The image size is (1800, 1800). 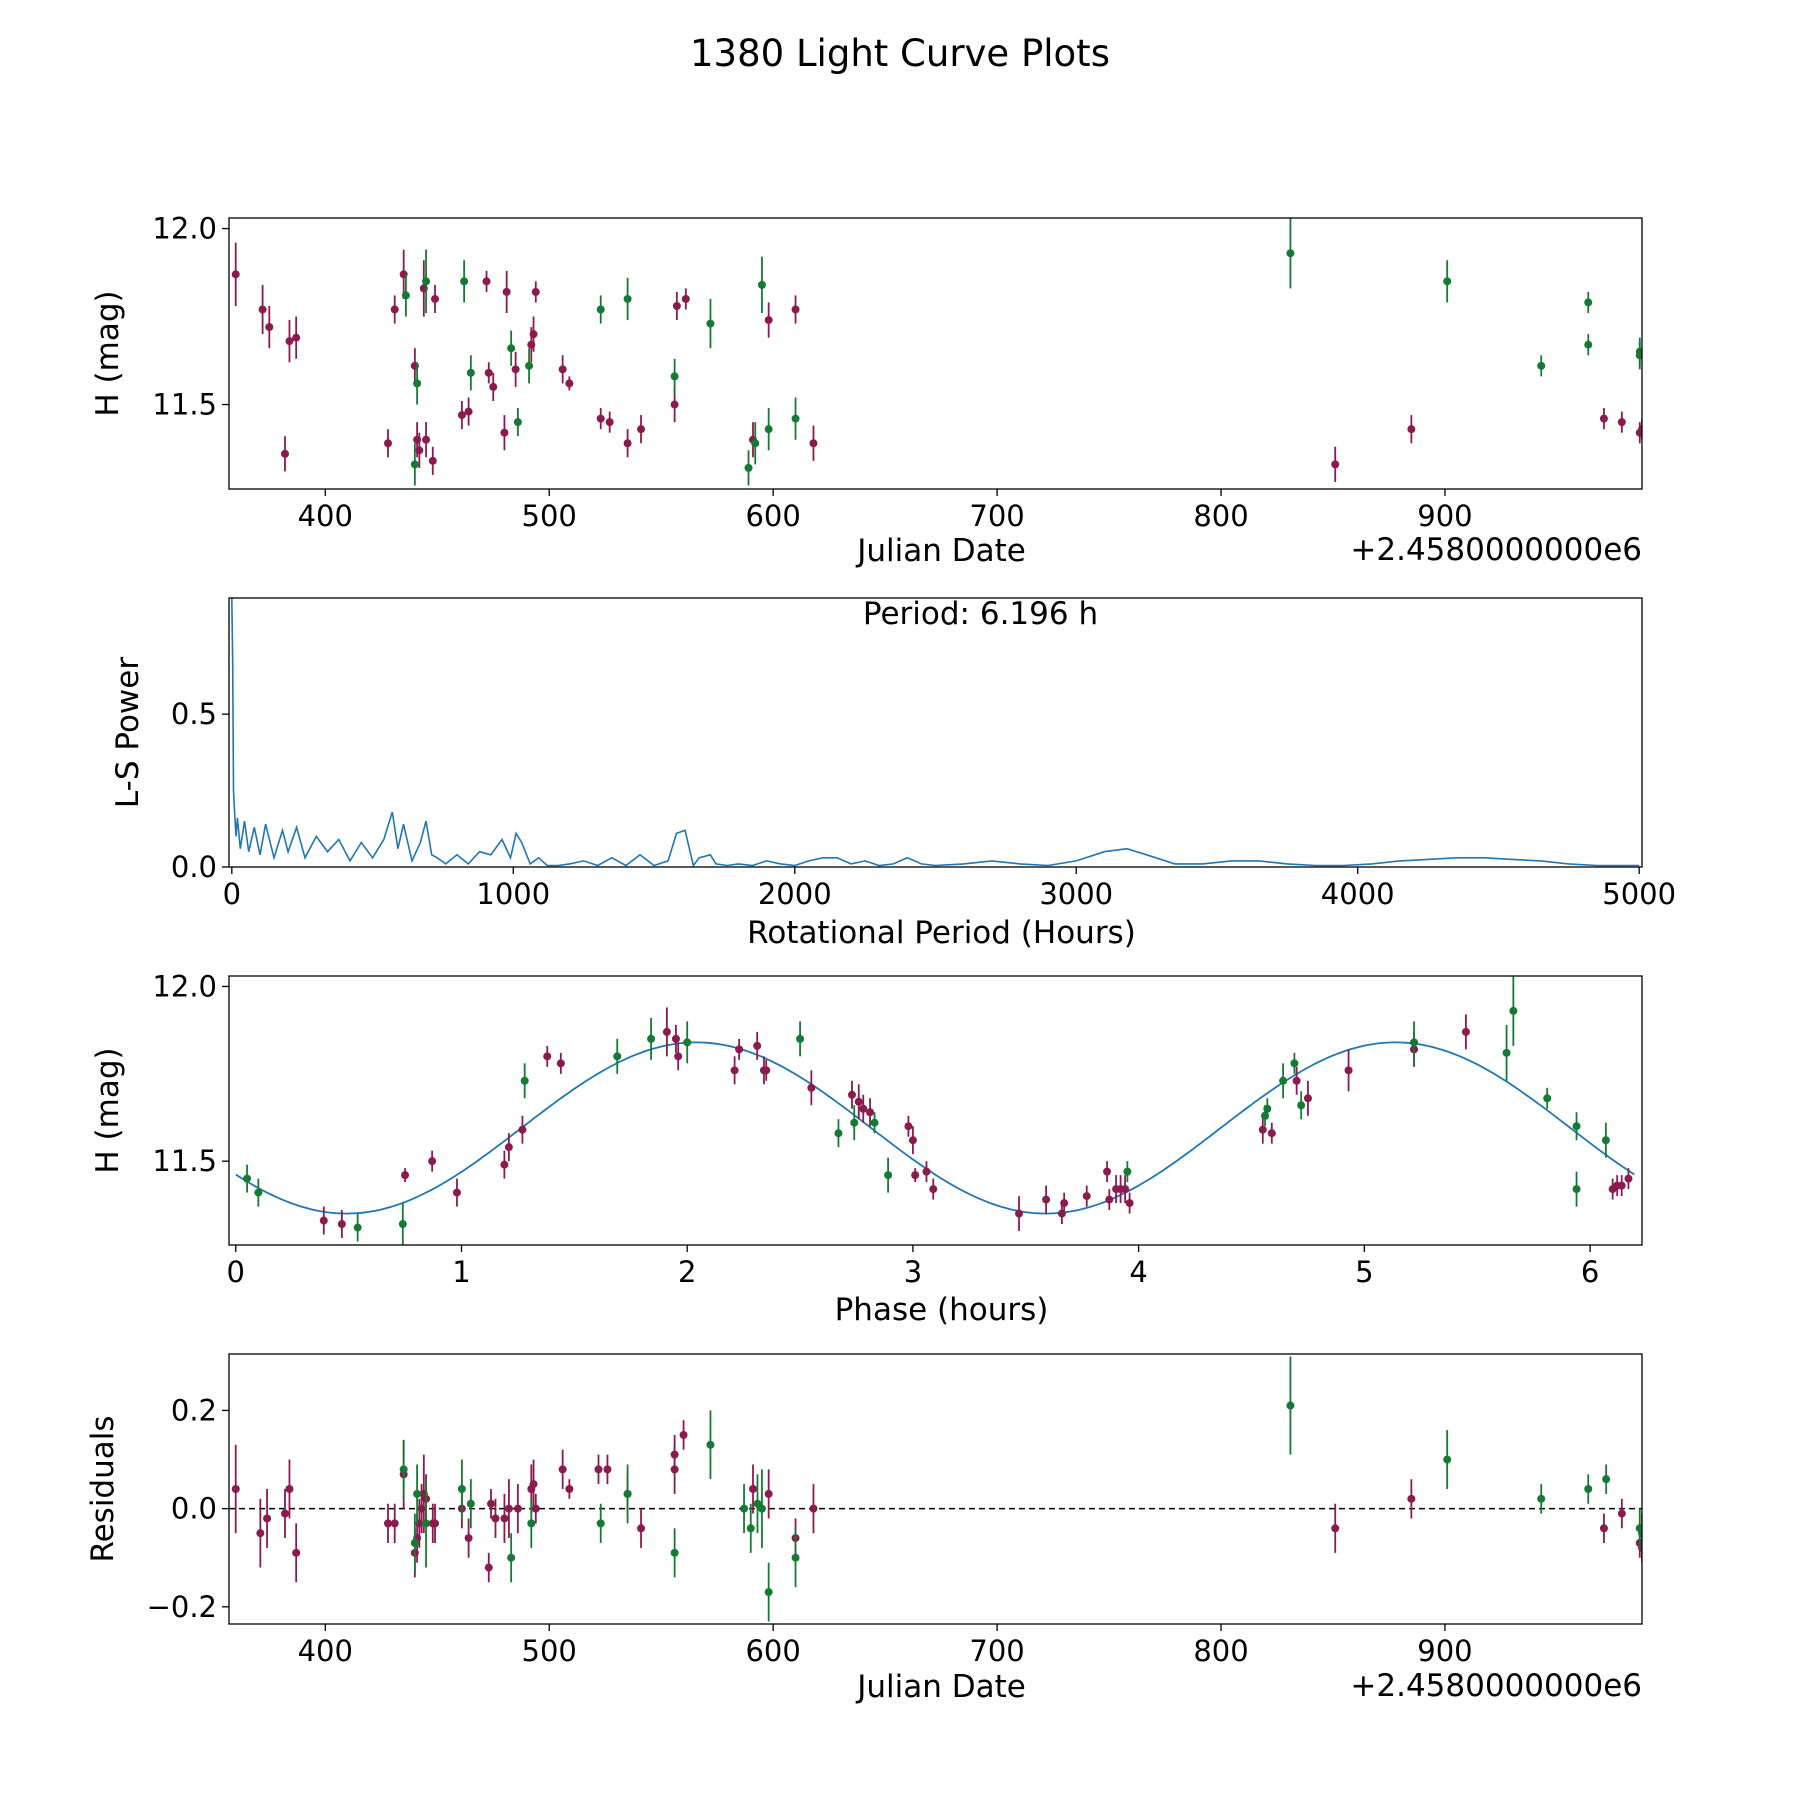 I want to click on x-axis-label: Rotational Period (Hours), so click(x=941, y=933).